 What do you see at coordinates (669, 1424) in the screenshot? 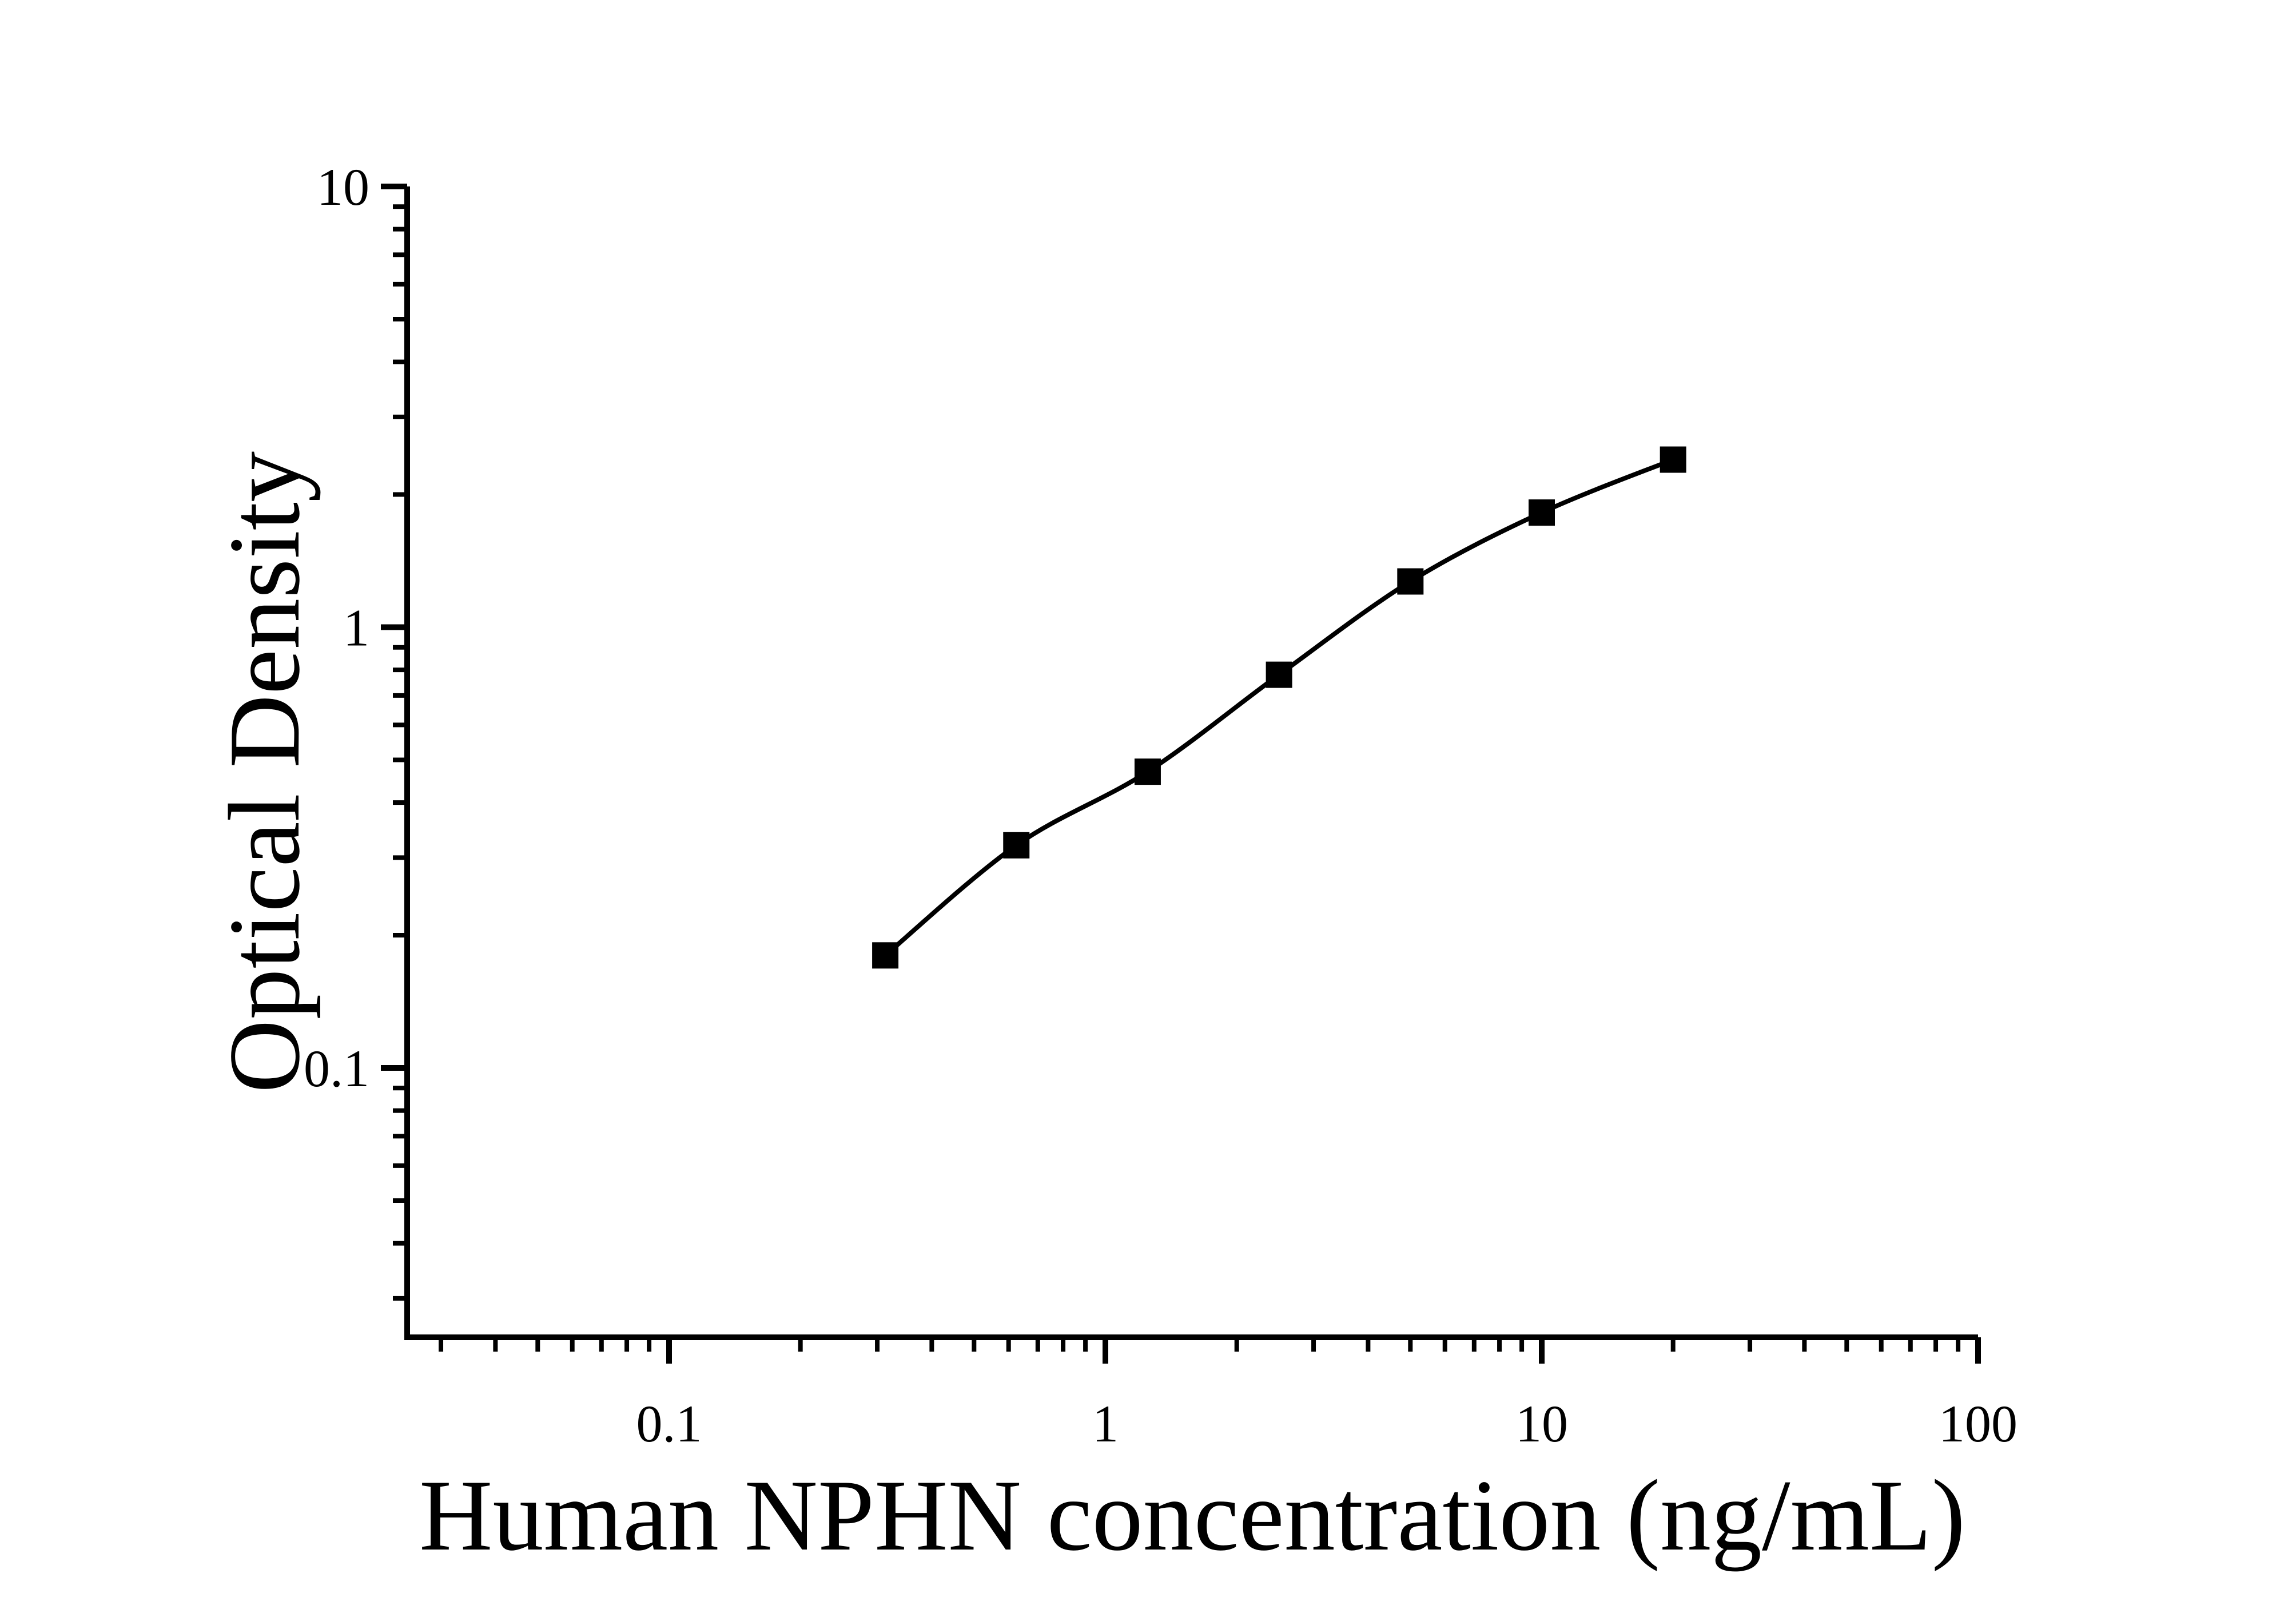
I see `x-tick-label: 0.1` at bounding box center [669, 1424].